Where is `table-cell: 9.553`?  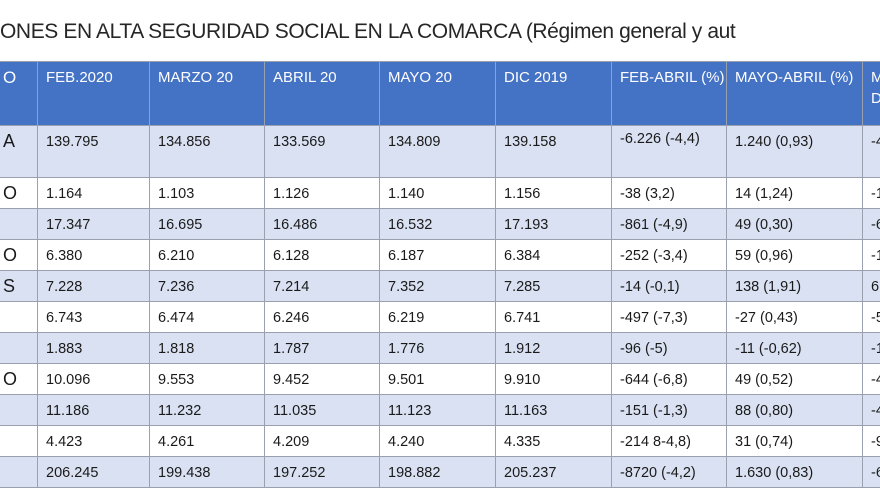 table-cell: 9.553 is located at coordinates (207, 379).